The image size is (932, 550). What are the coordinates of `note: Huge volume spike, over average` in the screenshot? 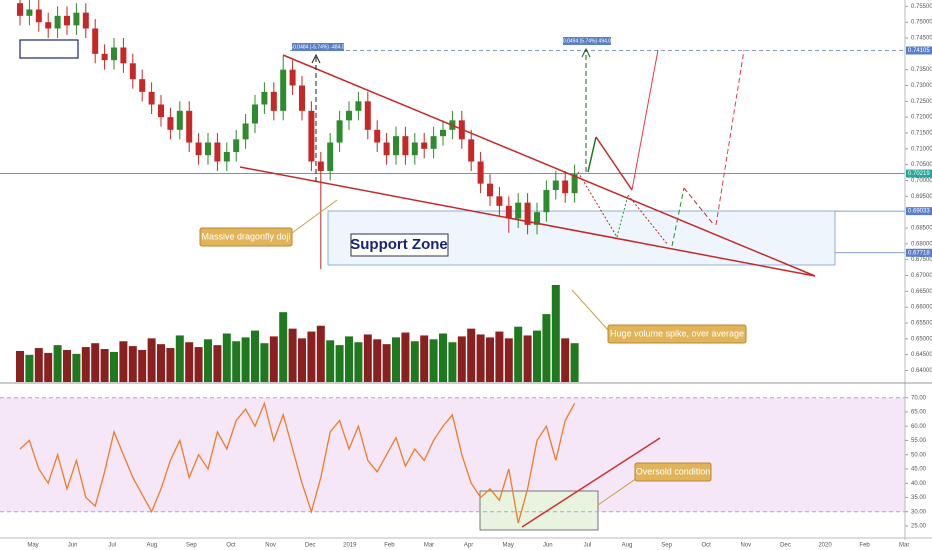 It's located at (677, 333).